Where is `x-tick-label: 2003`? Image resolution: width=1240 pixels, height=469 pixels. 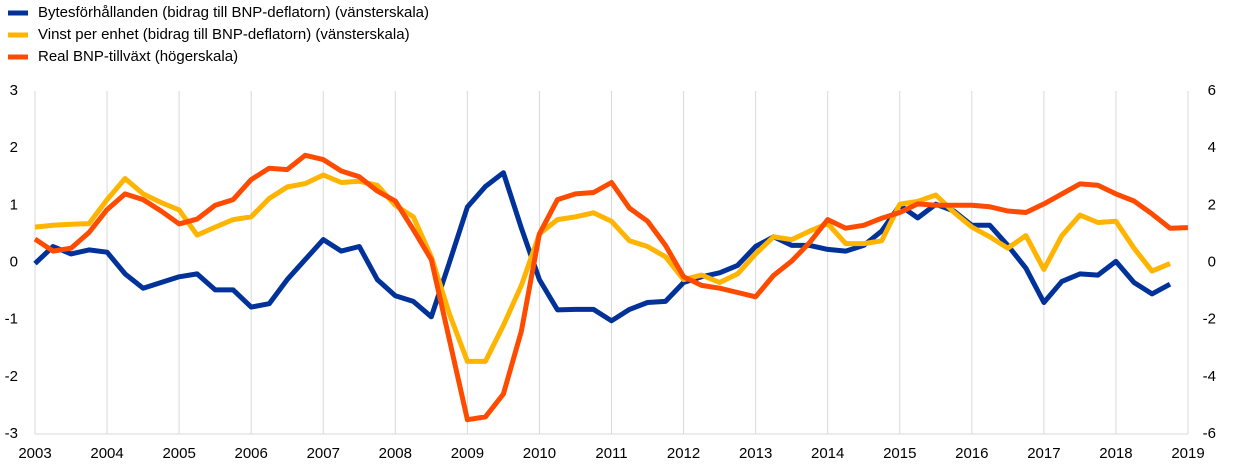
x-tick-label: 2003 is located at coordinates (34, 453).